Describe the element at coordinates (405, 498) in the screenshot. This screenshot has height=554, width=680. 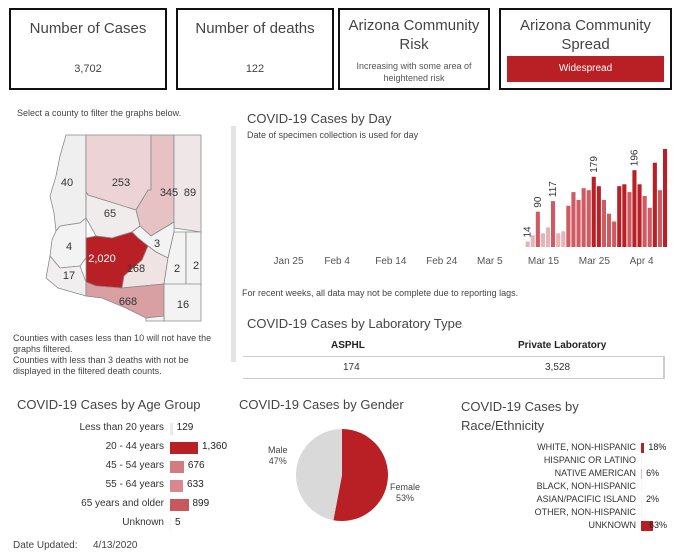
I see `pie-label-female-pct: 53%` at that location.